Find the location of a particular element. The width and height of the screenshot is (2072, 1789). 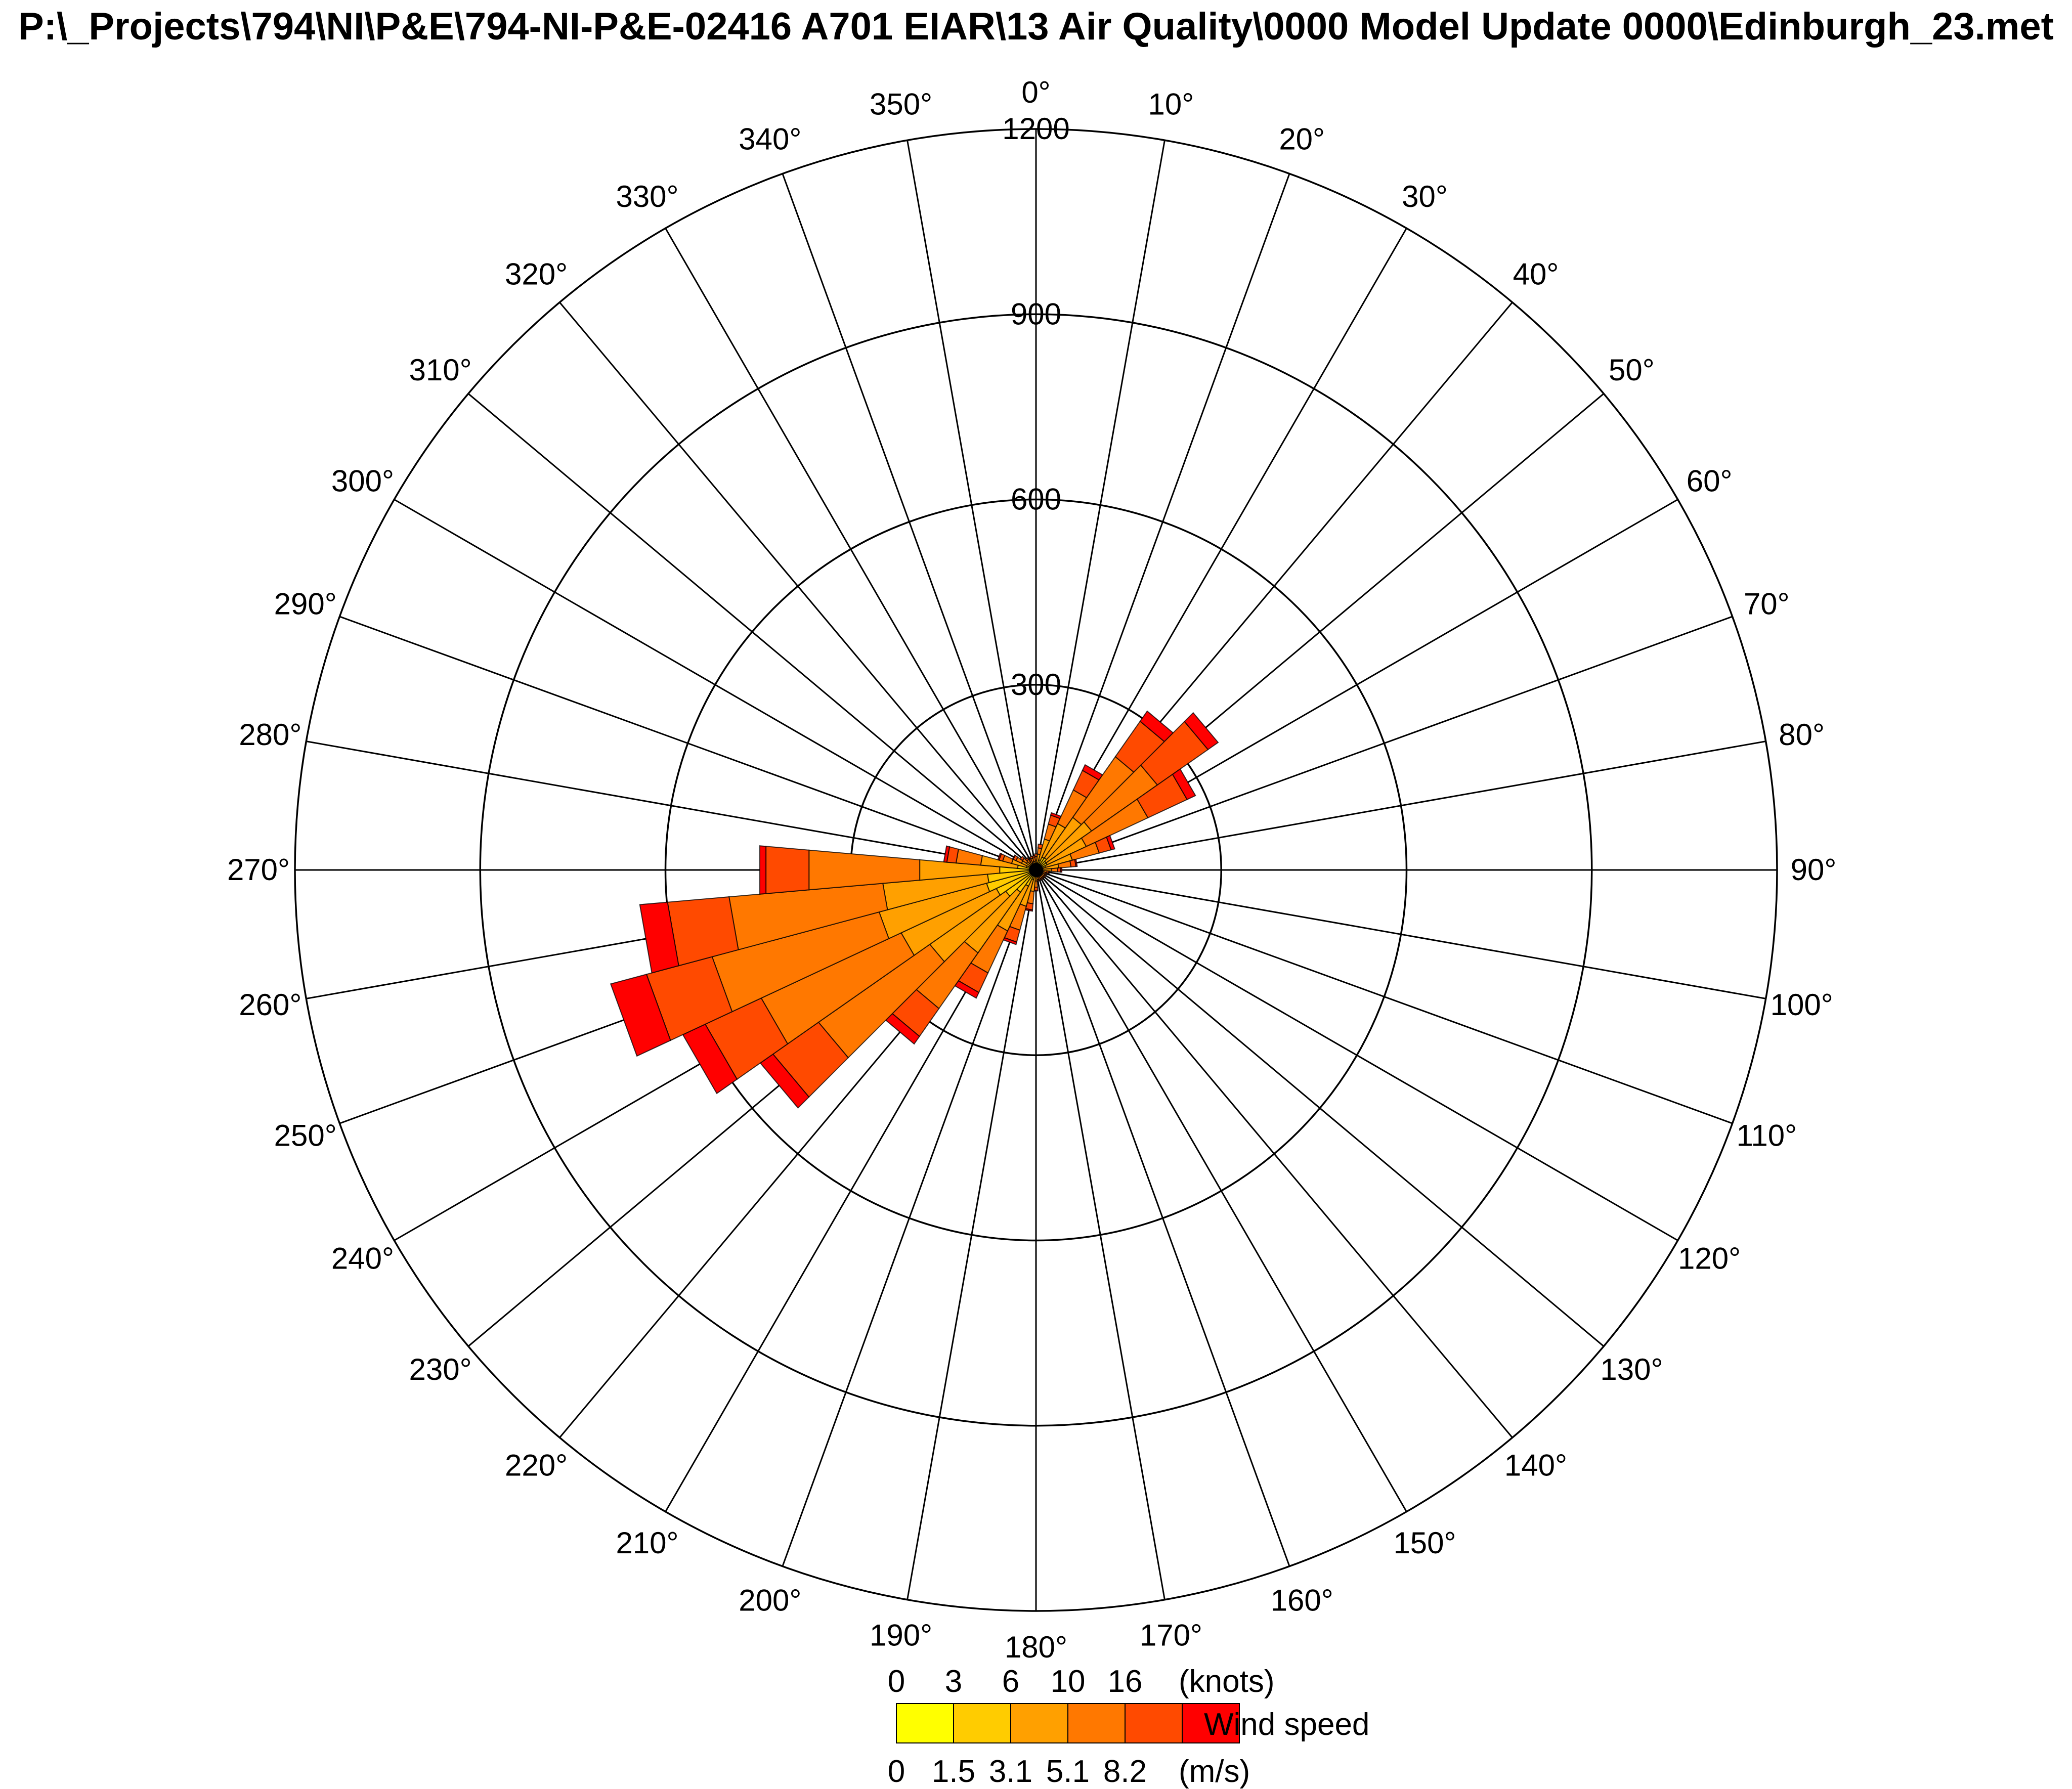

legend-knots-label: 10 is located at coordinates (1068, 1682).